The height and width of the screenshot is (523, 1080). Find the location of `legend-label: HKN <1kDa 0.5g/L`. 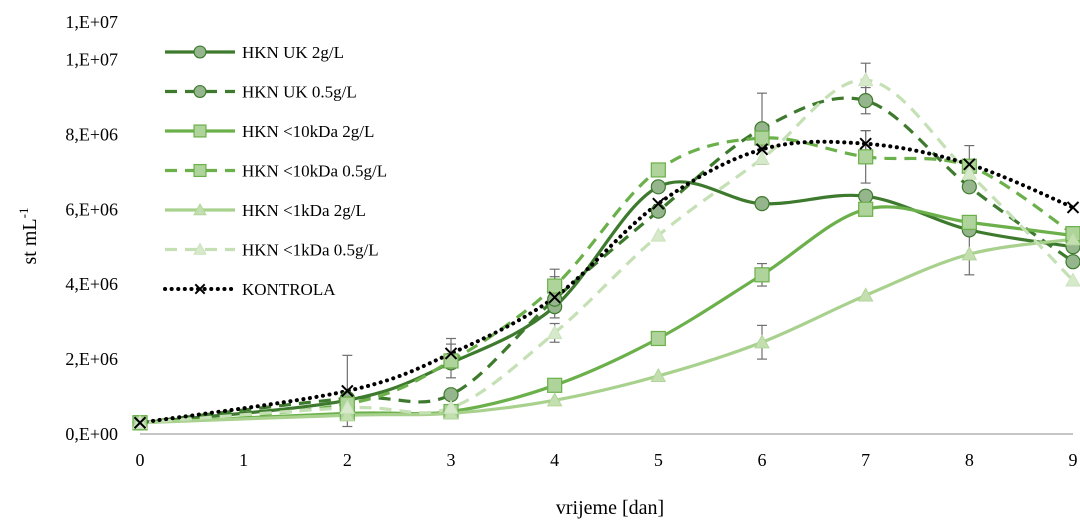

legend-label: HKN <1kDa 0.5g/L is located at coordinates (310, 250).